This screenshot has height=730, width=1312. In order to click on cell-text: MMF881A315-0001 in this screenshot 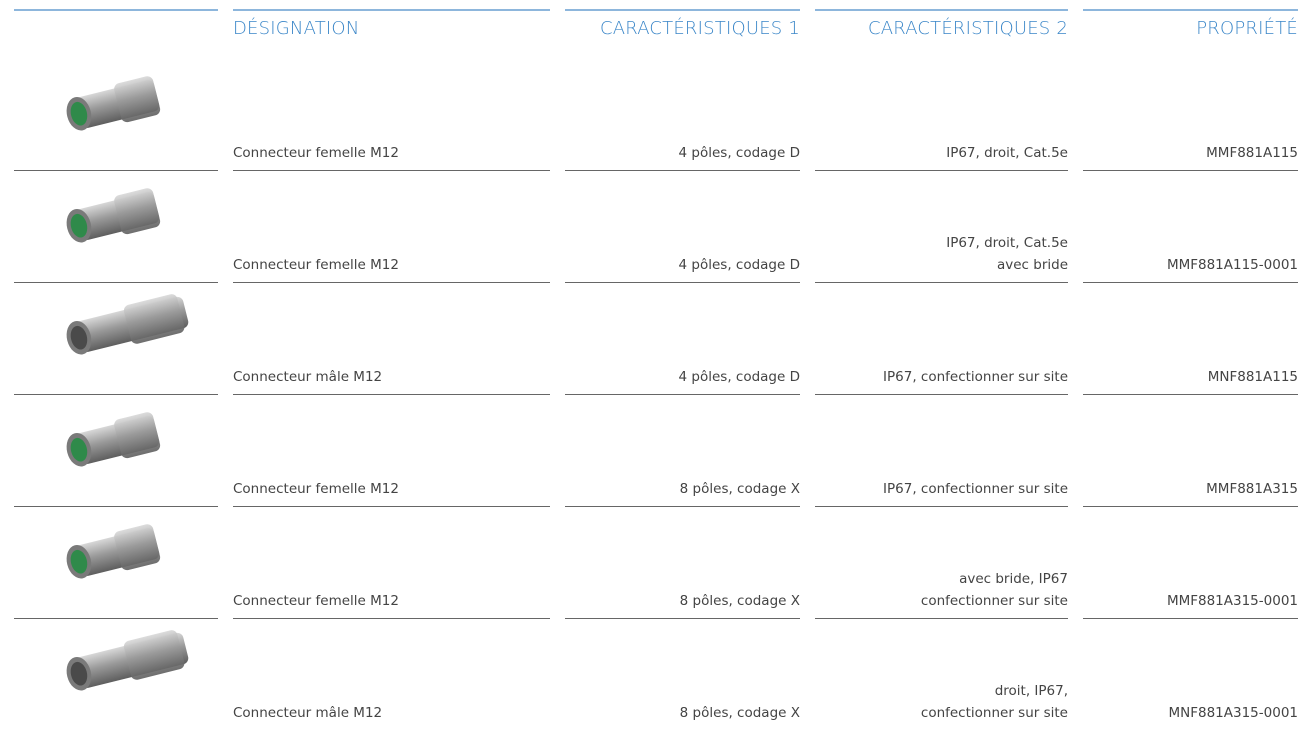, I will do `click(1232, 601)`.